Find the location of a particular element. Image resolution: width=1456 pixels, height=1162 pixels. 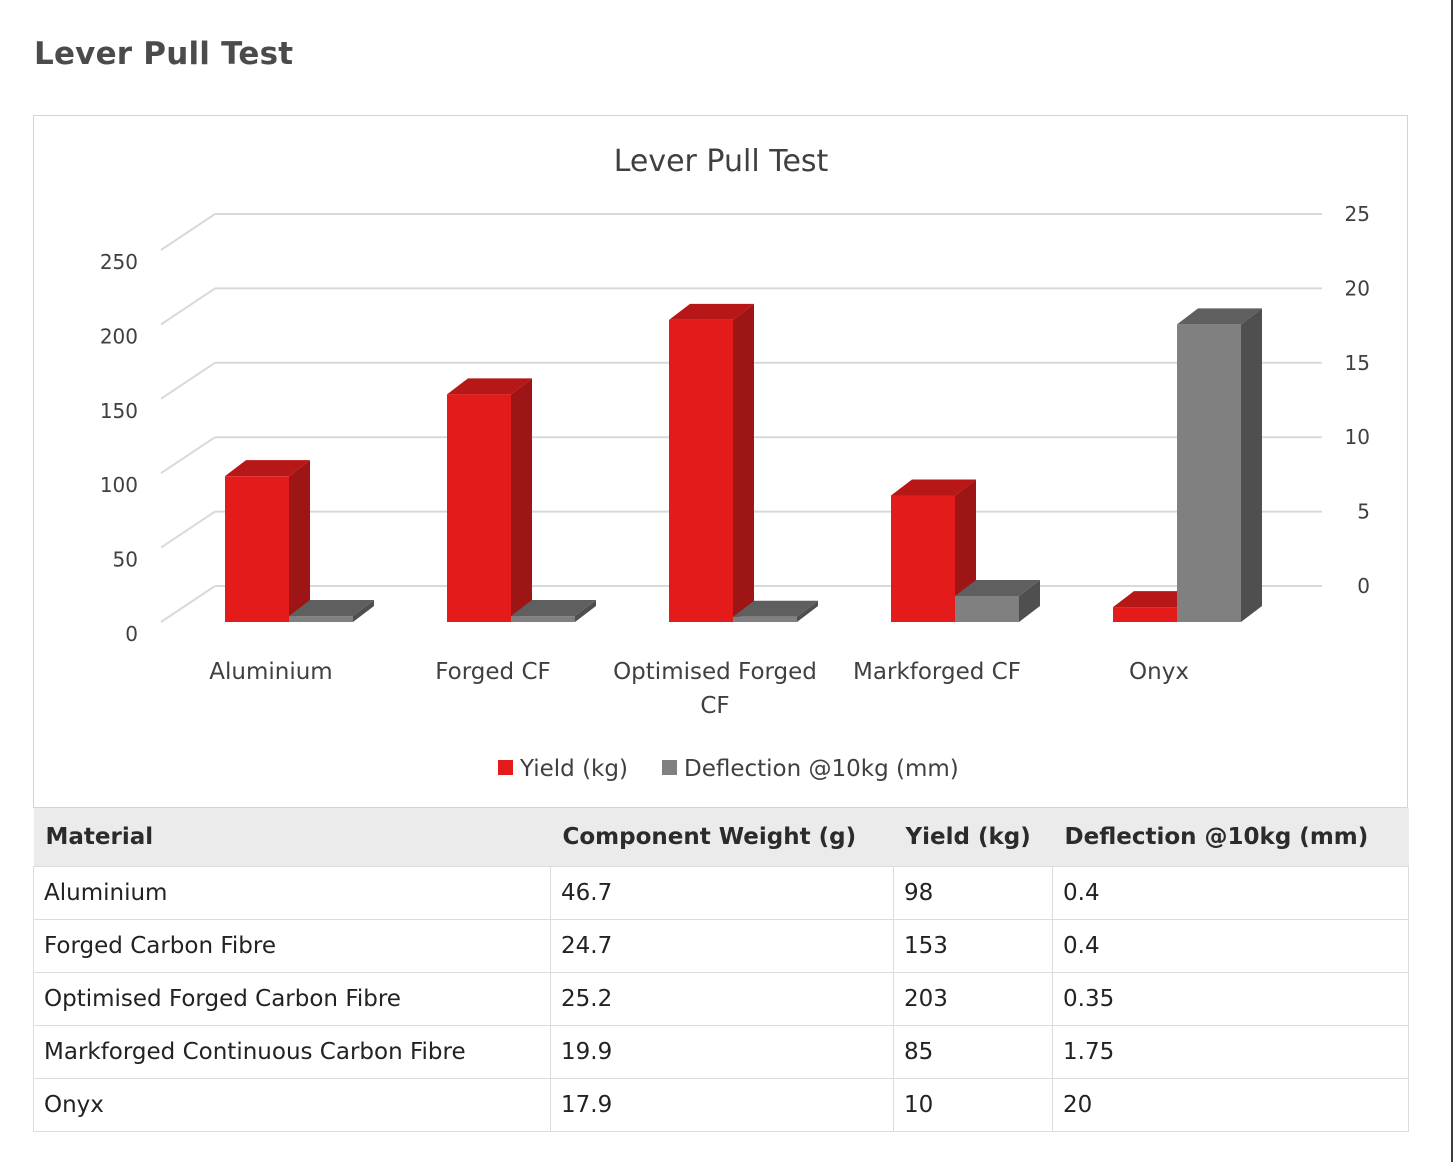

y-right-tick-label: 0 is located at coordinates (1363, 586).